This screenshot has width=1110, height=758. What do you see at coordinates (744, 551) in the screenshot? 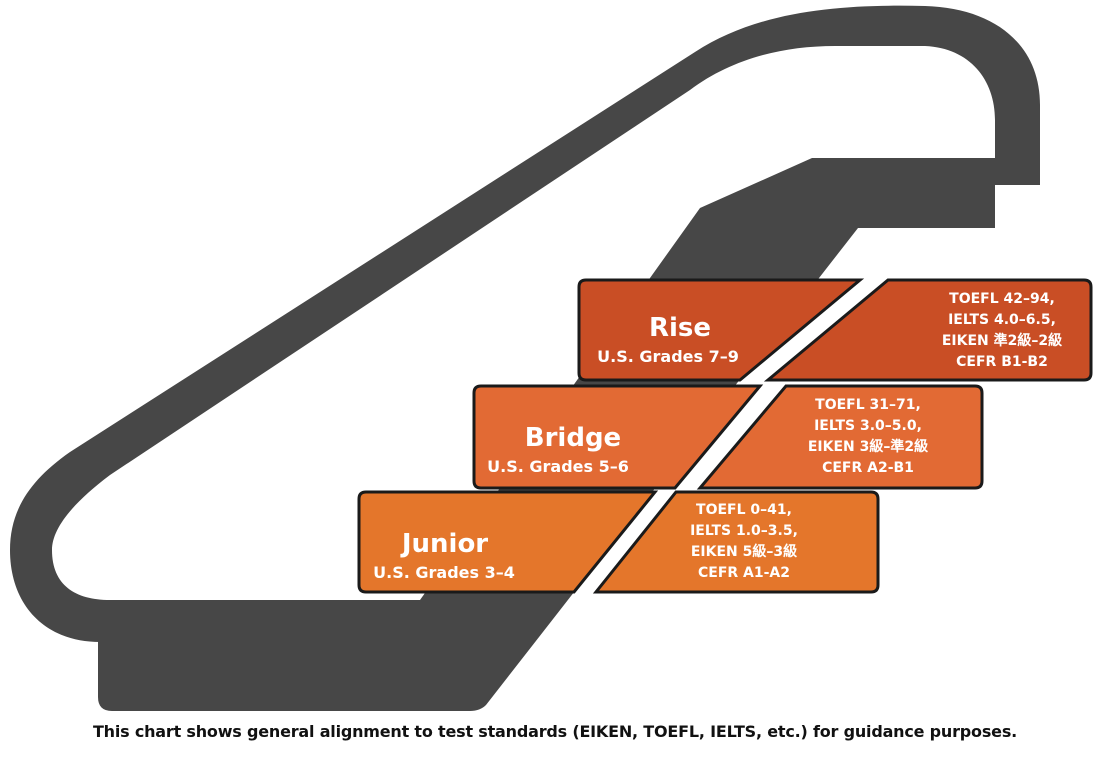
I see `step-junior-score-3: EIKEN 5級–3級` at bounding box center [744, 551].